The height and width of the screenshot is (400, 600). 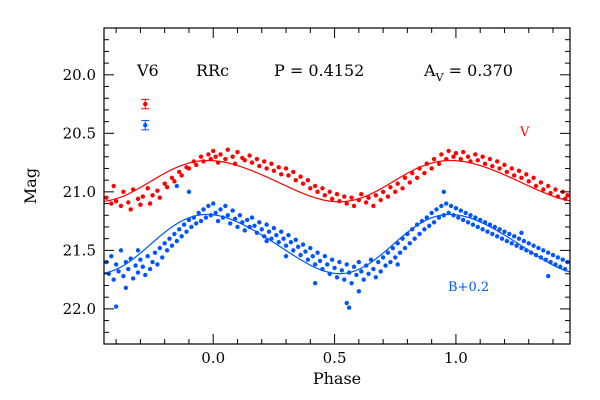 I want to click on amplitude-value: = 0.370, so click(x=478, y=70).